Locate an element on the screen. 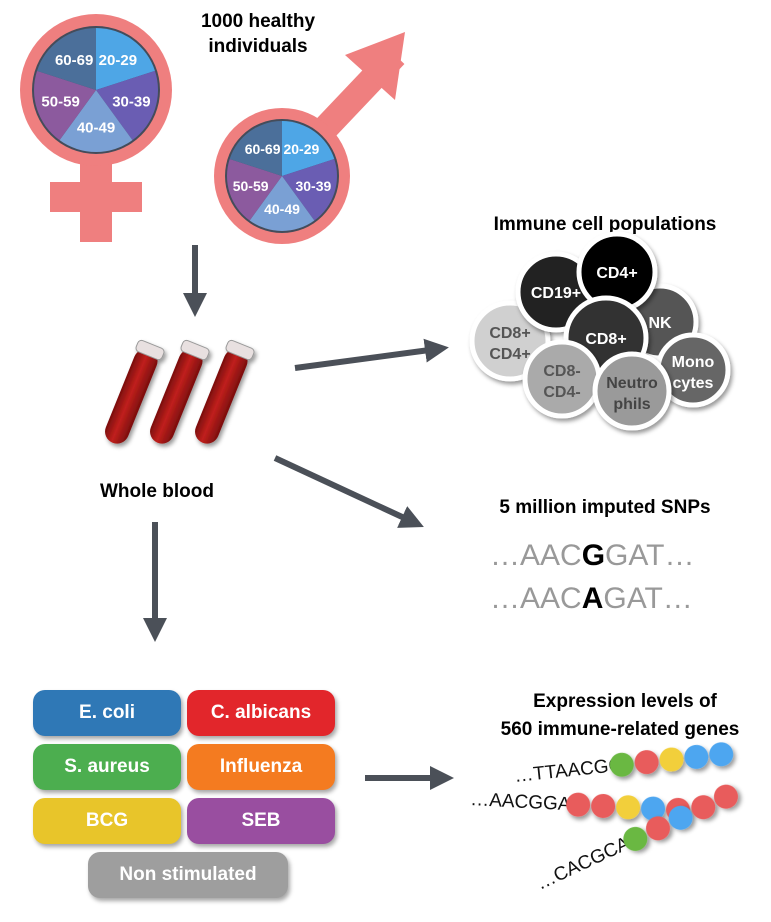 The width and height of the screenshot is (771, 922). expression-strand: …TTAACGG is located at coordinates (623, 764).